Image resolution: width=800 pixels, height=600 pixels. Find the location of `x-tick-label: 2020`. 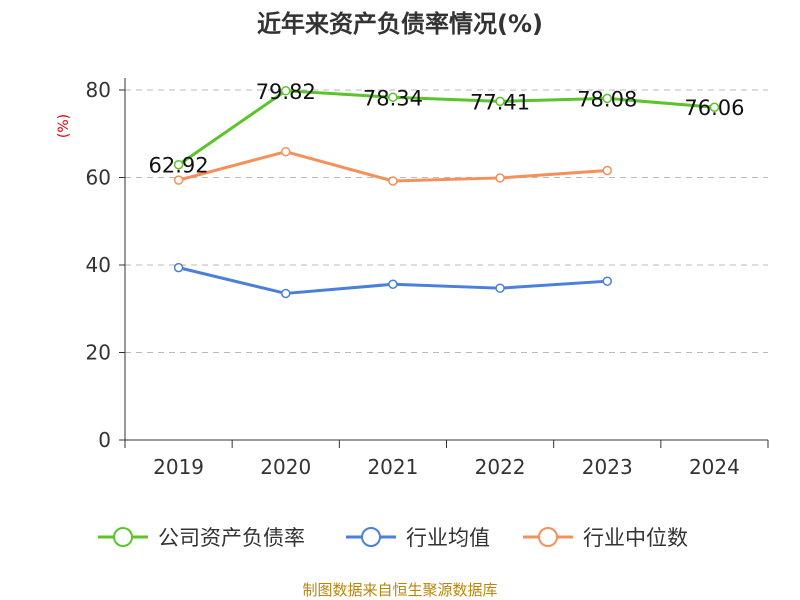

x-tick-label: 2020 is located at coordinates (285, 467).